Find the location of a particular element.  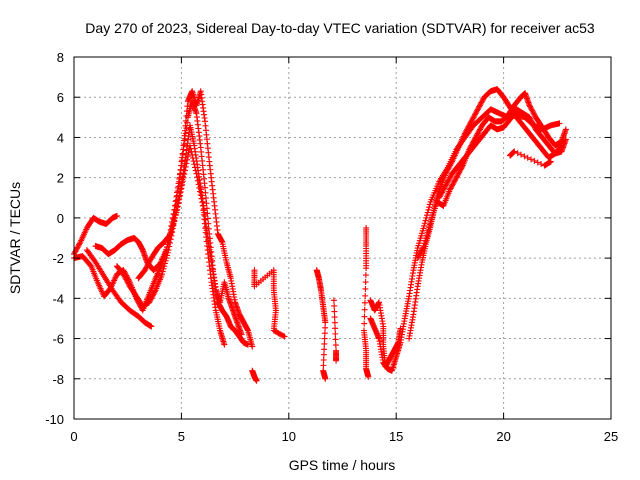

x-tick-label: 20 is located at coordinates (503, 436).